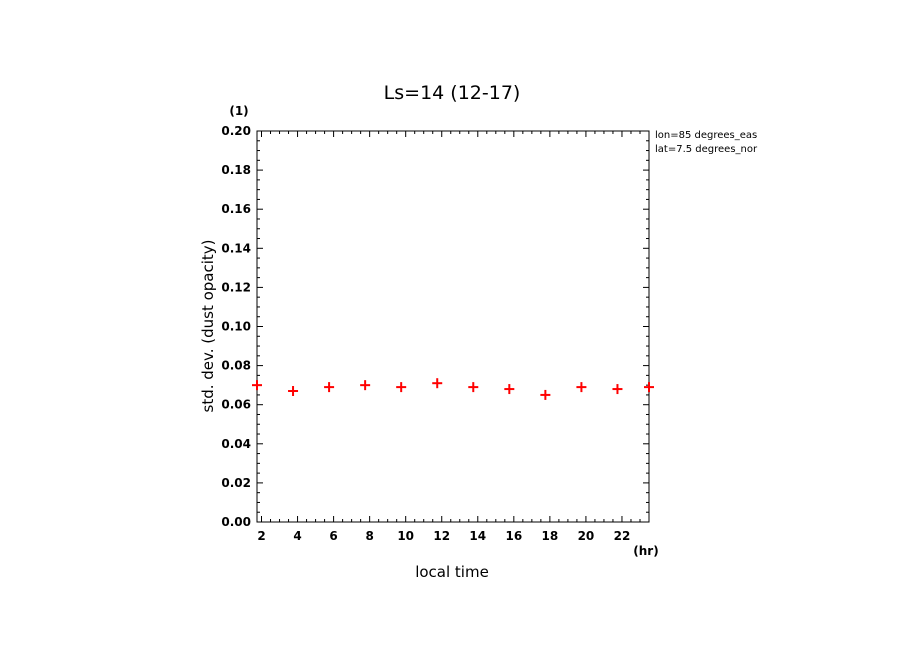  Describe the element at coordinates (236, 209) in the screenshot. I see `y-tick-label: 0.16` at that location.